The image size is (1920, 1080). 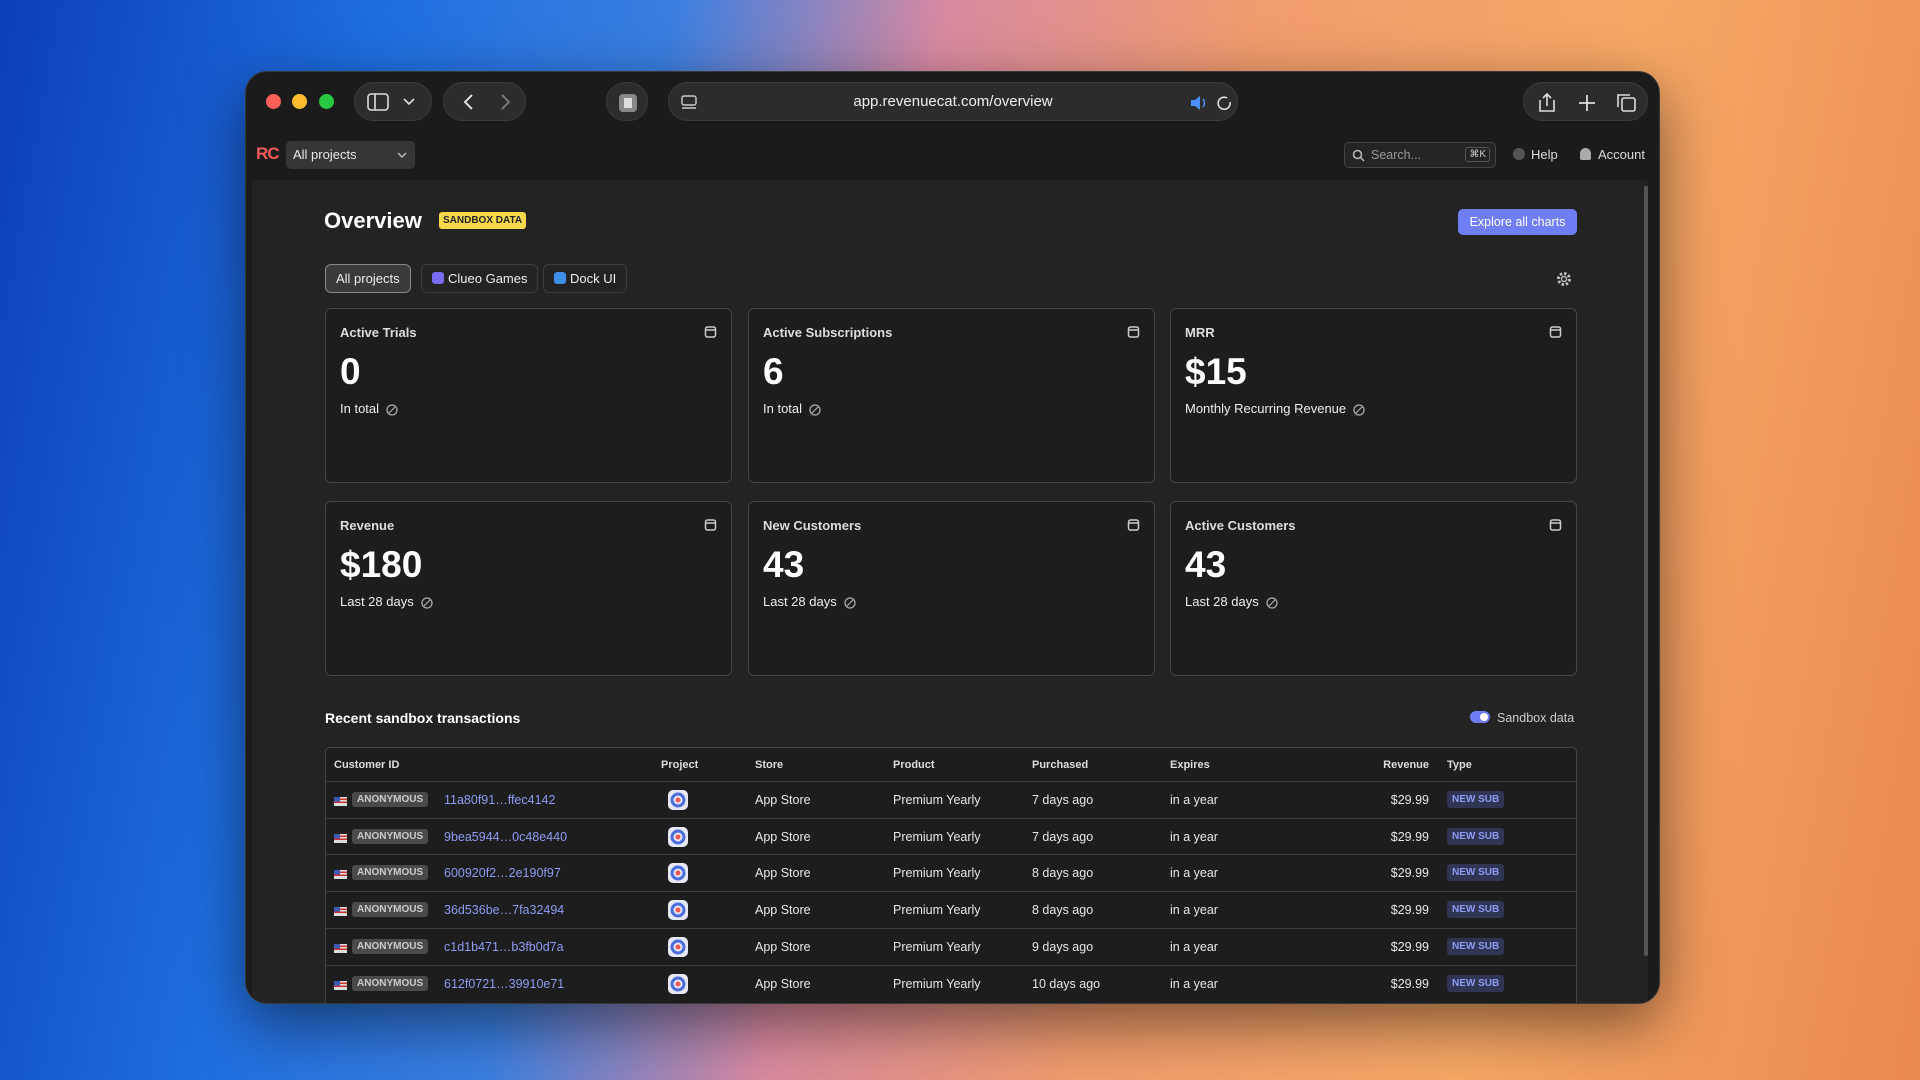 What do you see at coordinates (1564, 281) in the screenshot?
I see `settings-icon` at bounding box center [1564, 281].